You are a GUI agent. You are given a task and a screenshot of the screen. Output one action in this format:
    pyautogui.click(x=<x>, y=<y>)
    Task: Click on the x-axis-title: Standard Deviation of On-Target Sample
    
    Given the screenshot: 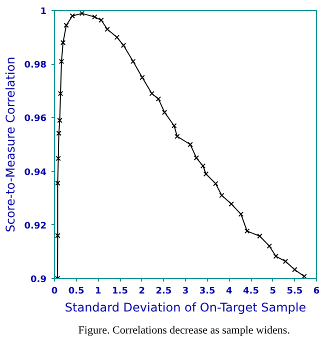 What is the action you would take?
    pyautogui.click(x=185, y=307)
    